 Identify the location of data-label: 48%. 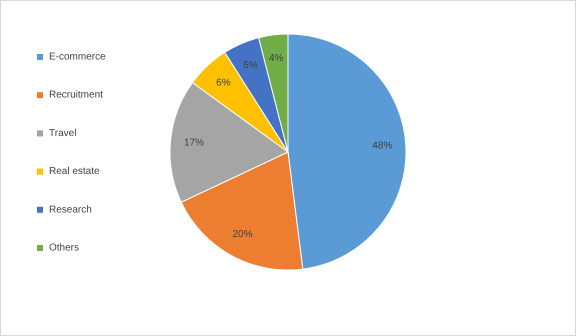
(382, 146).